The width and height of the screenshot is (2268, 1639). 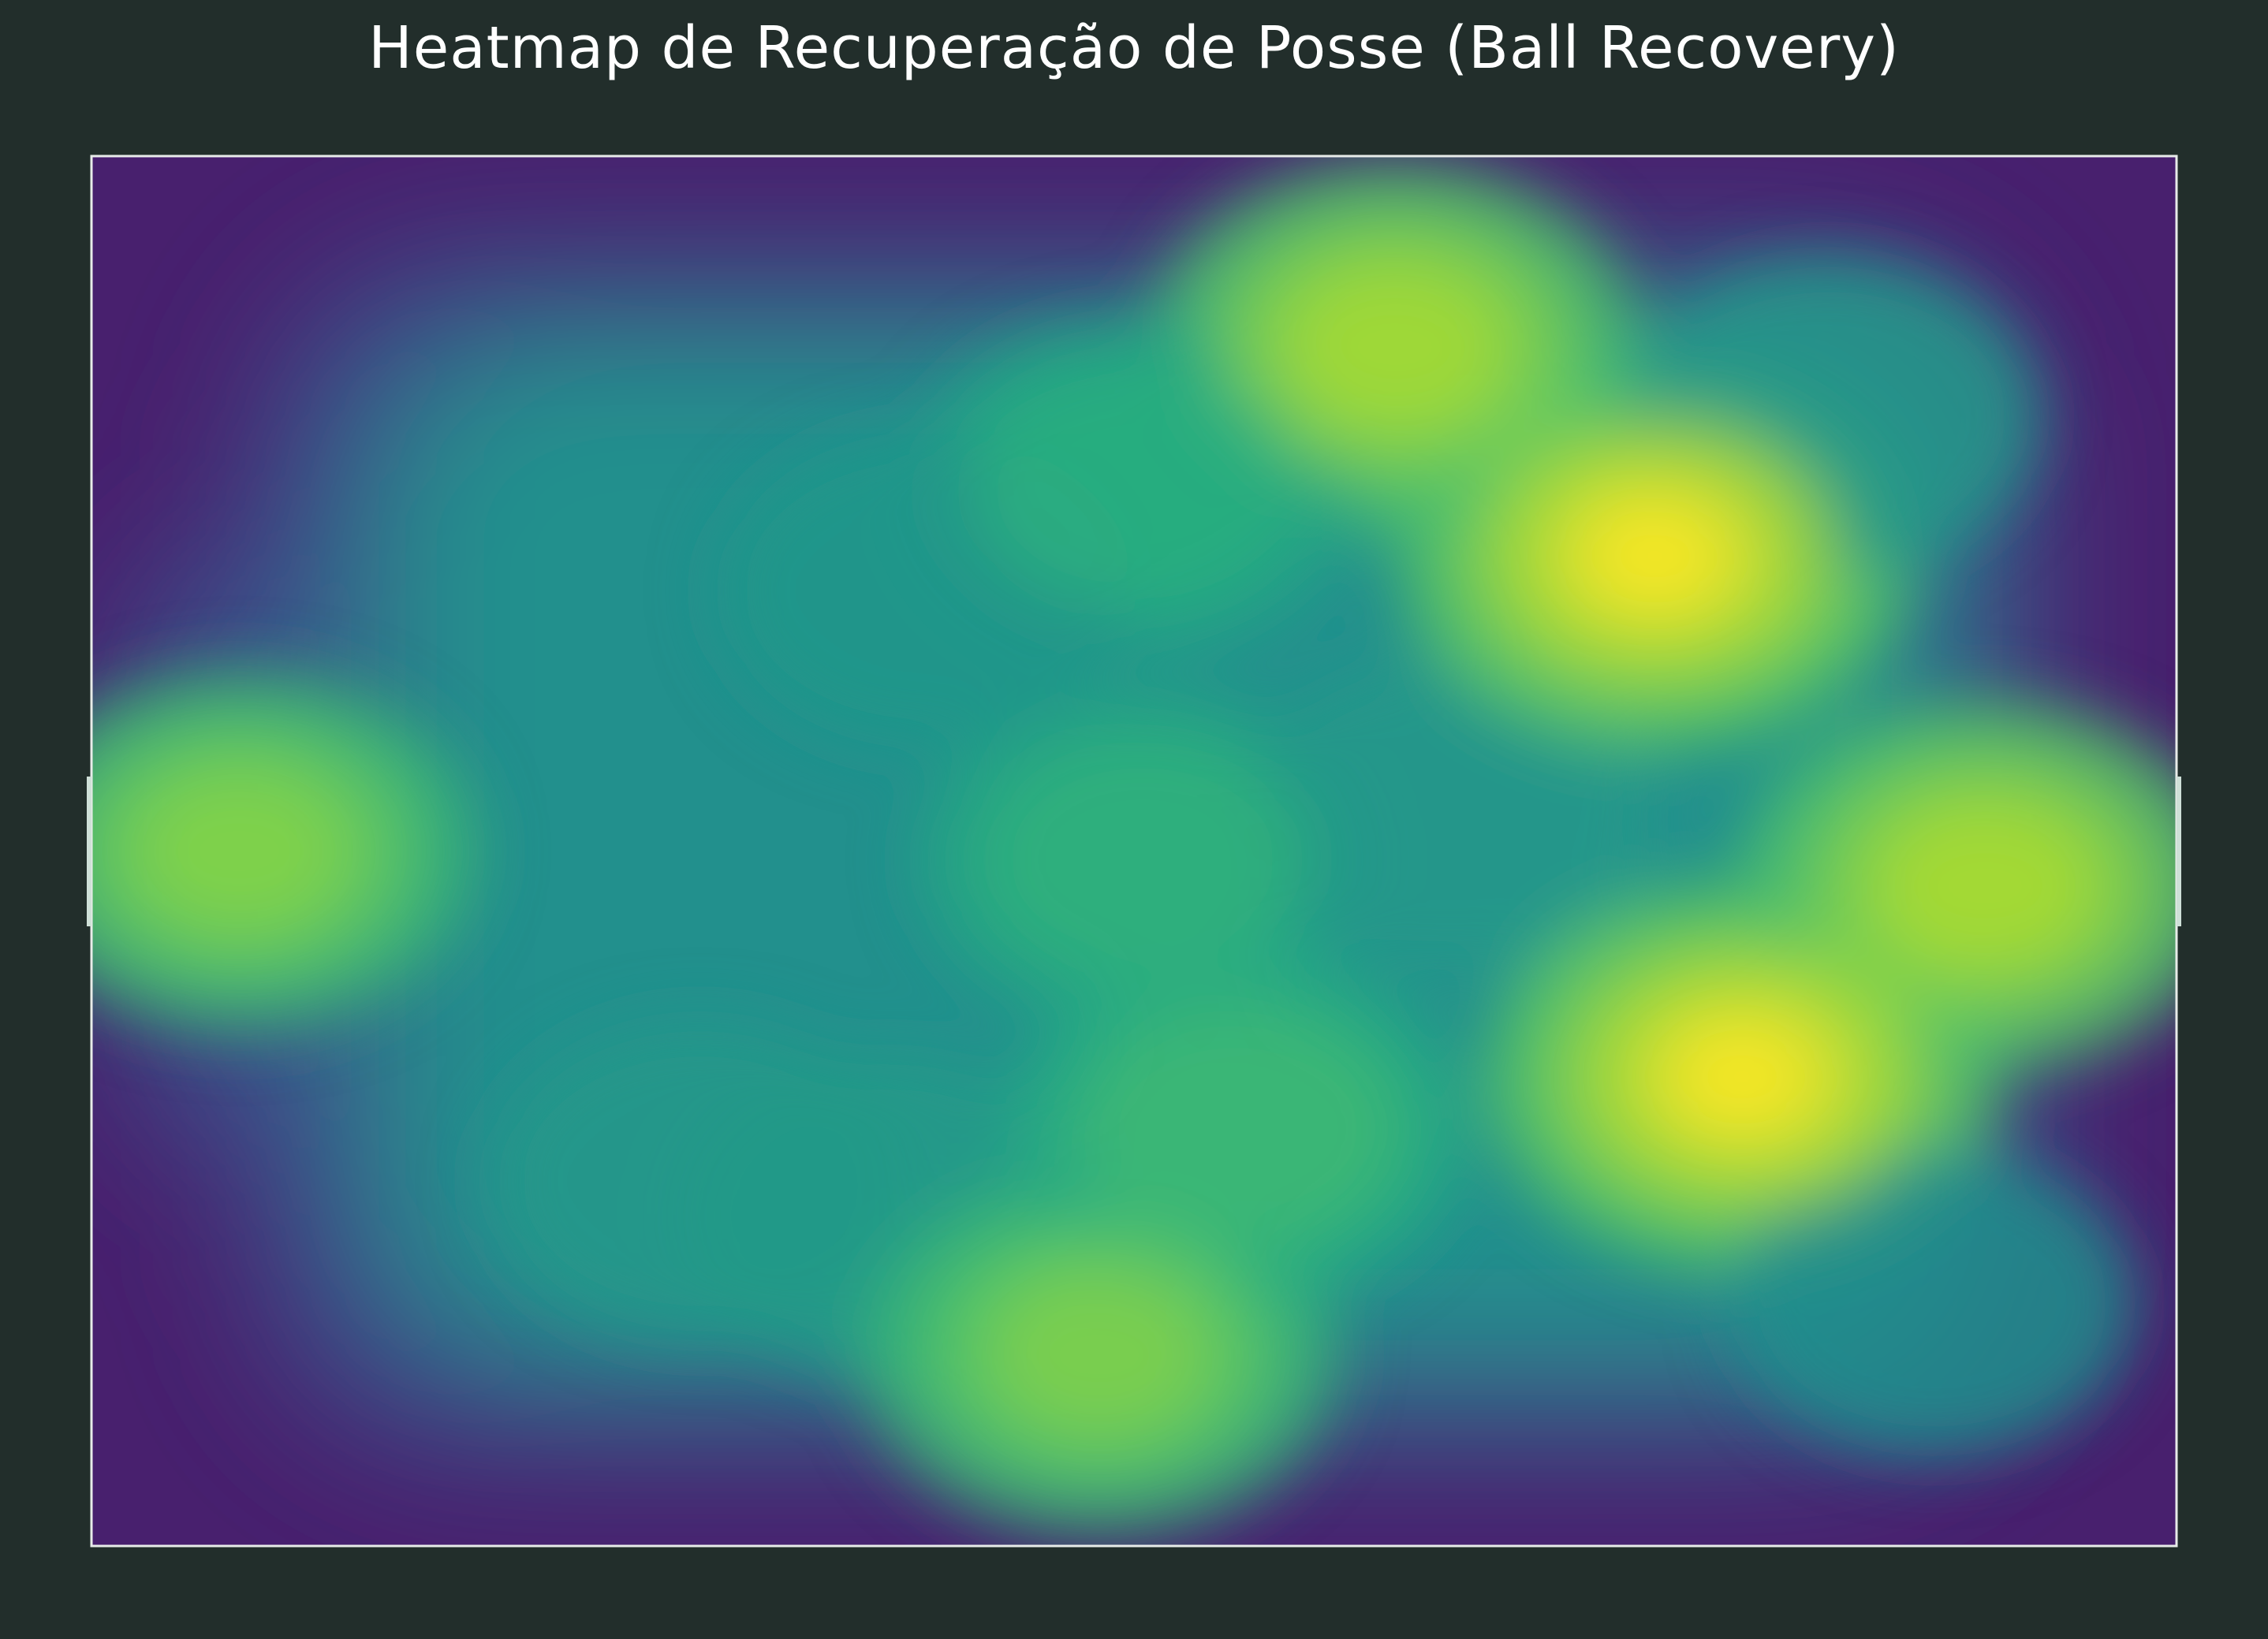 I want to click on goal-right, so click(x=2179, y=852).